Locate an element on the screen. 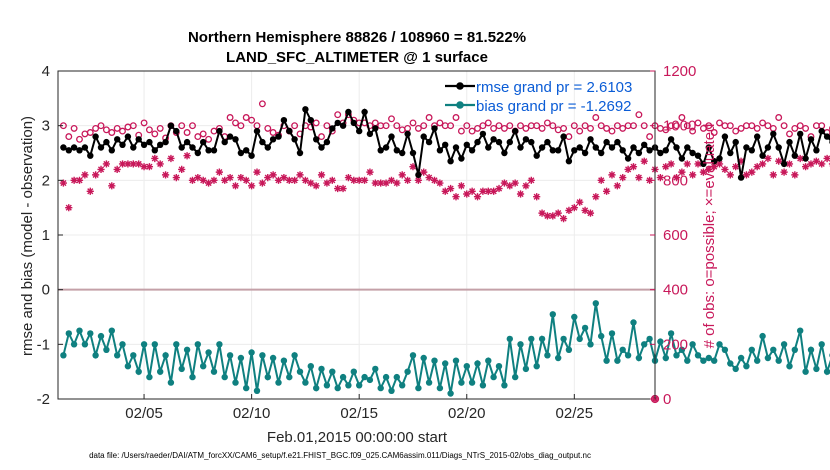 The height and width of the screenshot is (470, 830). y-axis-label-right: # of obs: o=possible; ×=evaluated is located at coordinates (709, 236).